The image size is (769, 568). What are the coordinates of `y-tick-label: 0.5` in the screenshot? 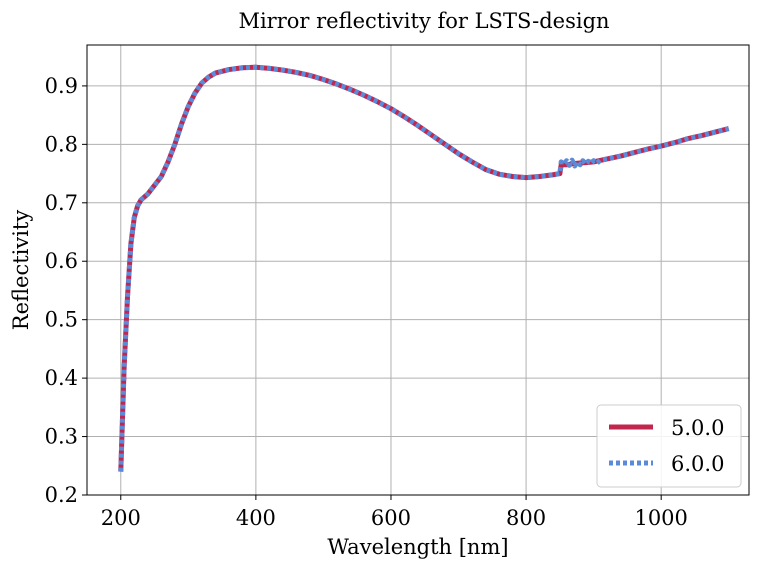 It's located at (61, 320).